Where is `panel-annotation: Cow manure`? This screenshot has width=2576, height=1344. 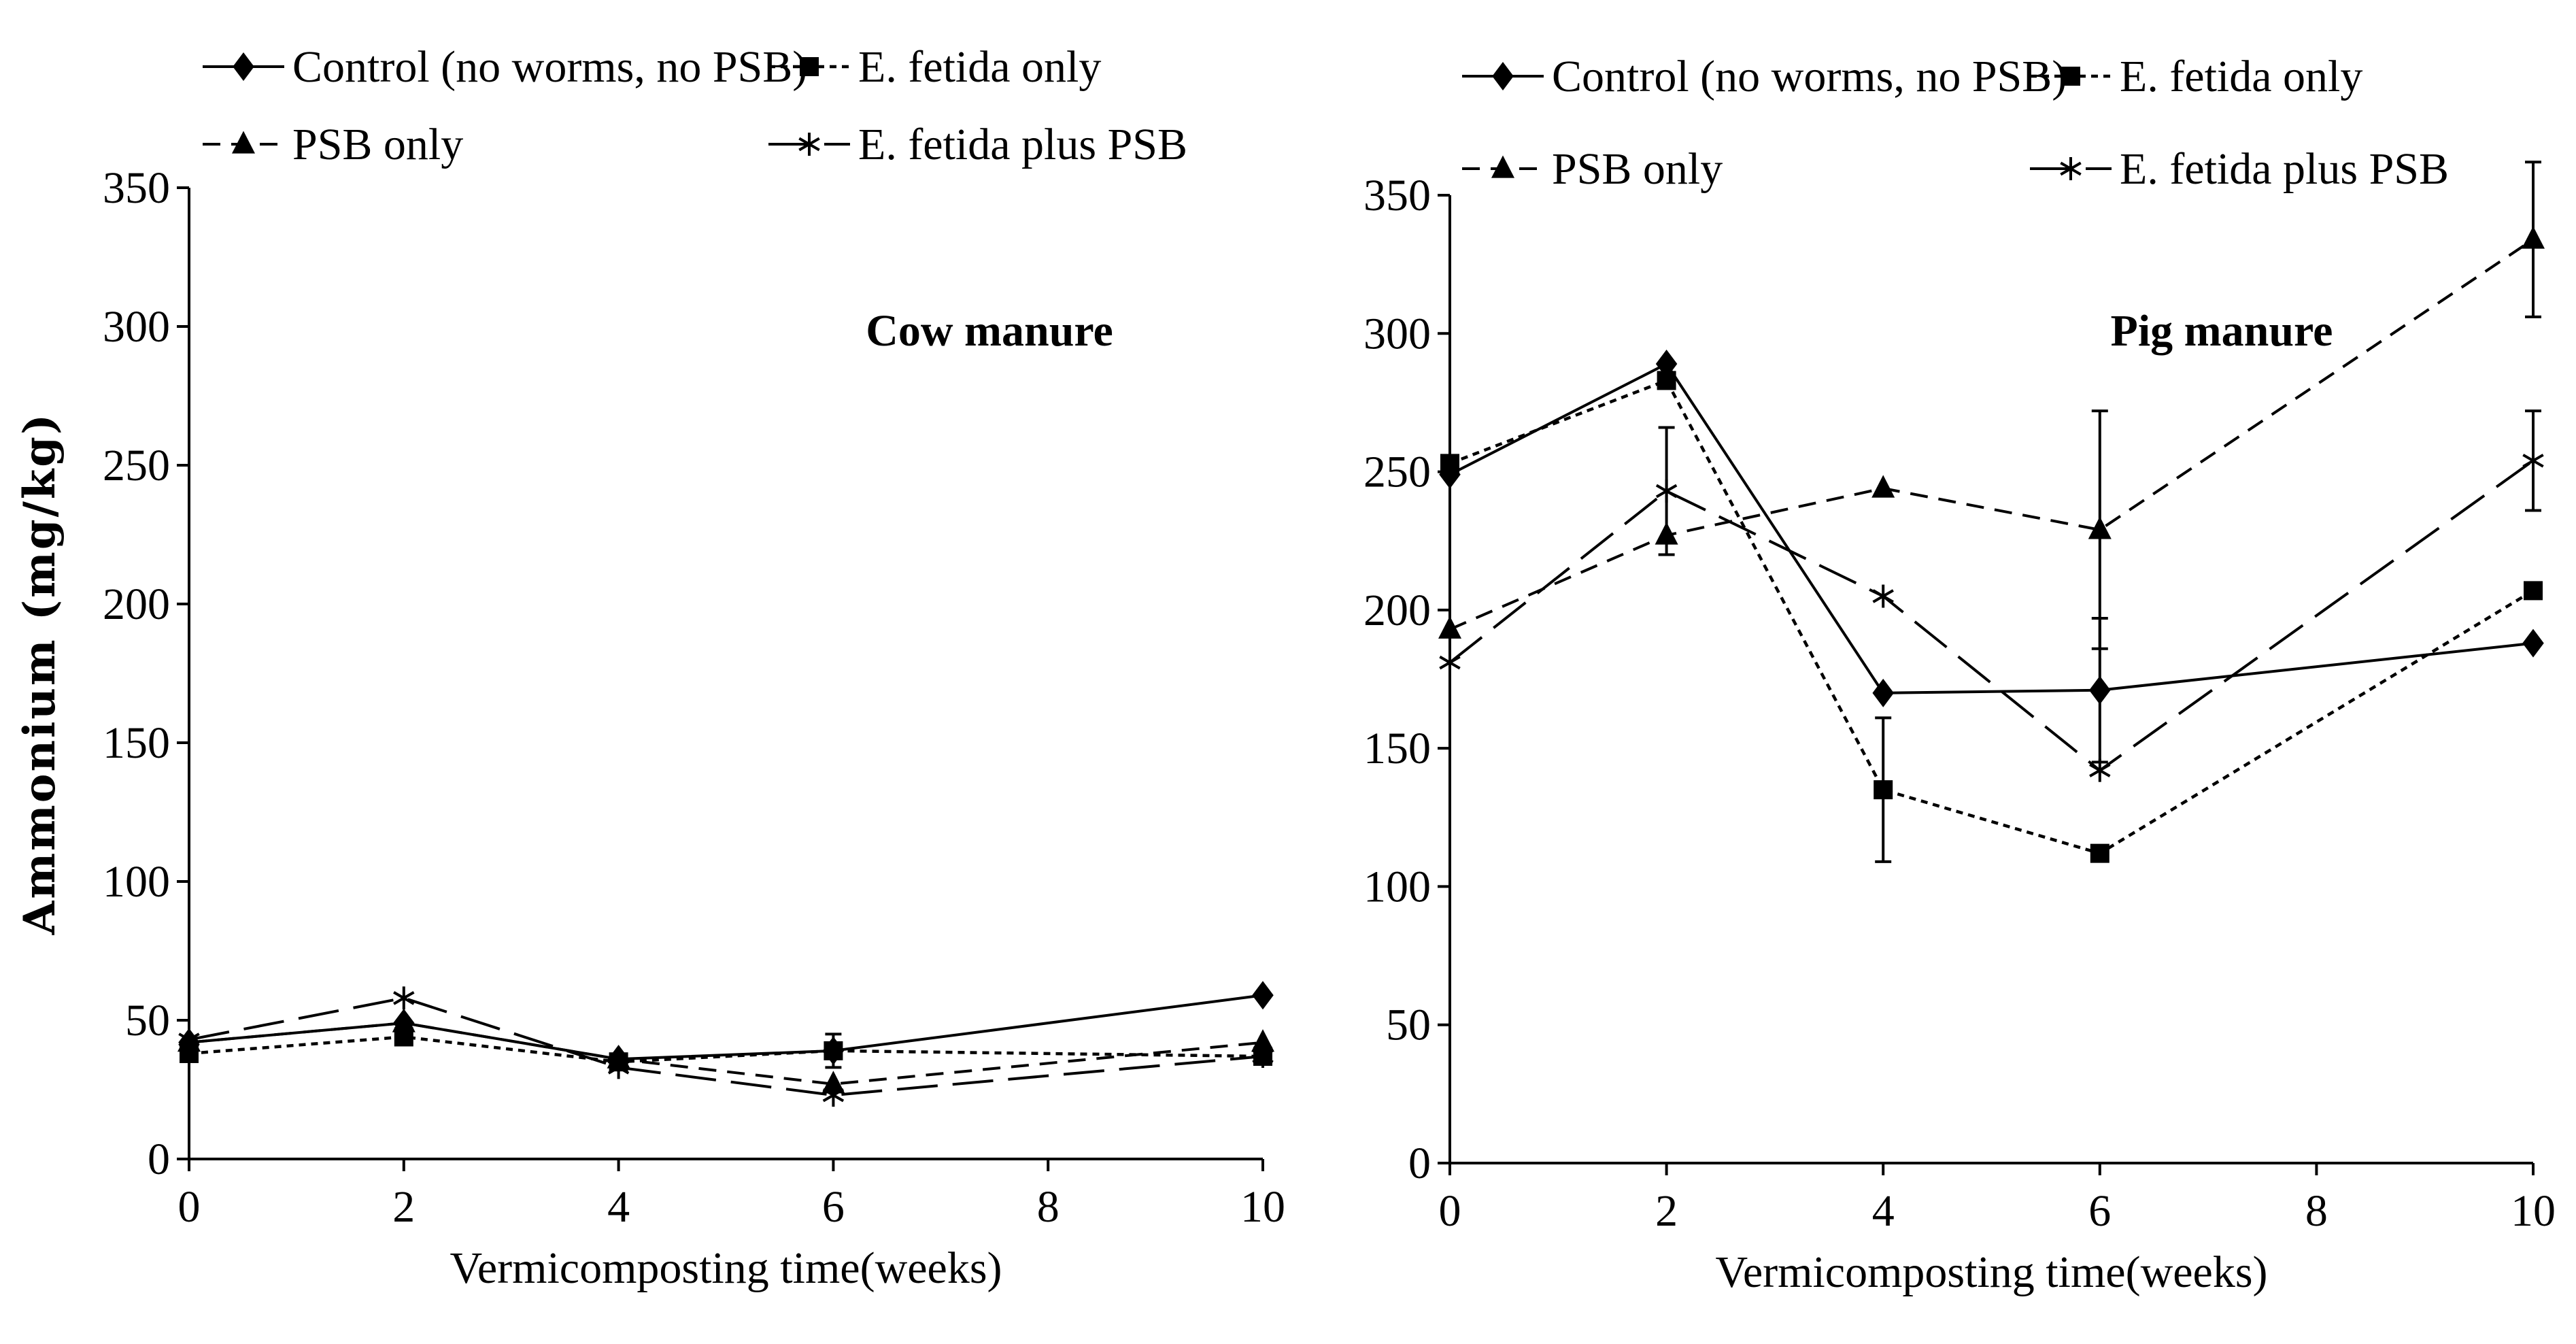
panel-annotation: Cow manure is located at coordinates (989, 331).